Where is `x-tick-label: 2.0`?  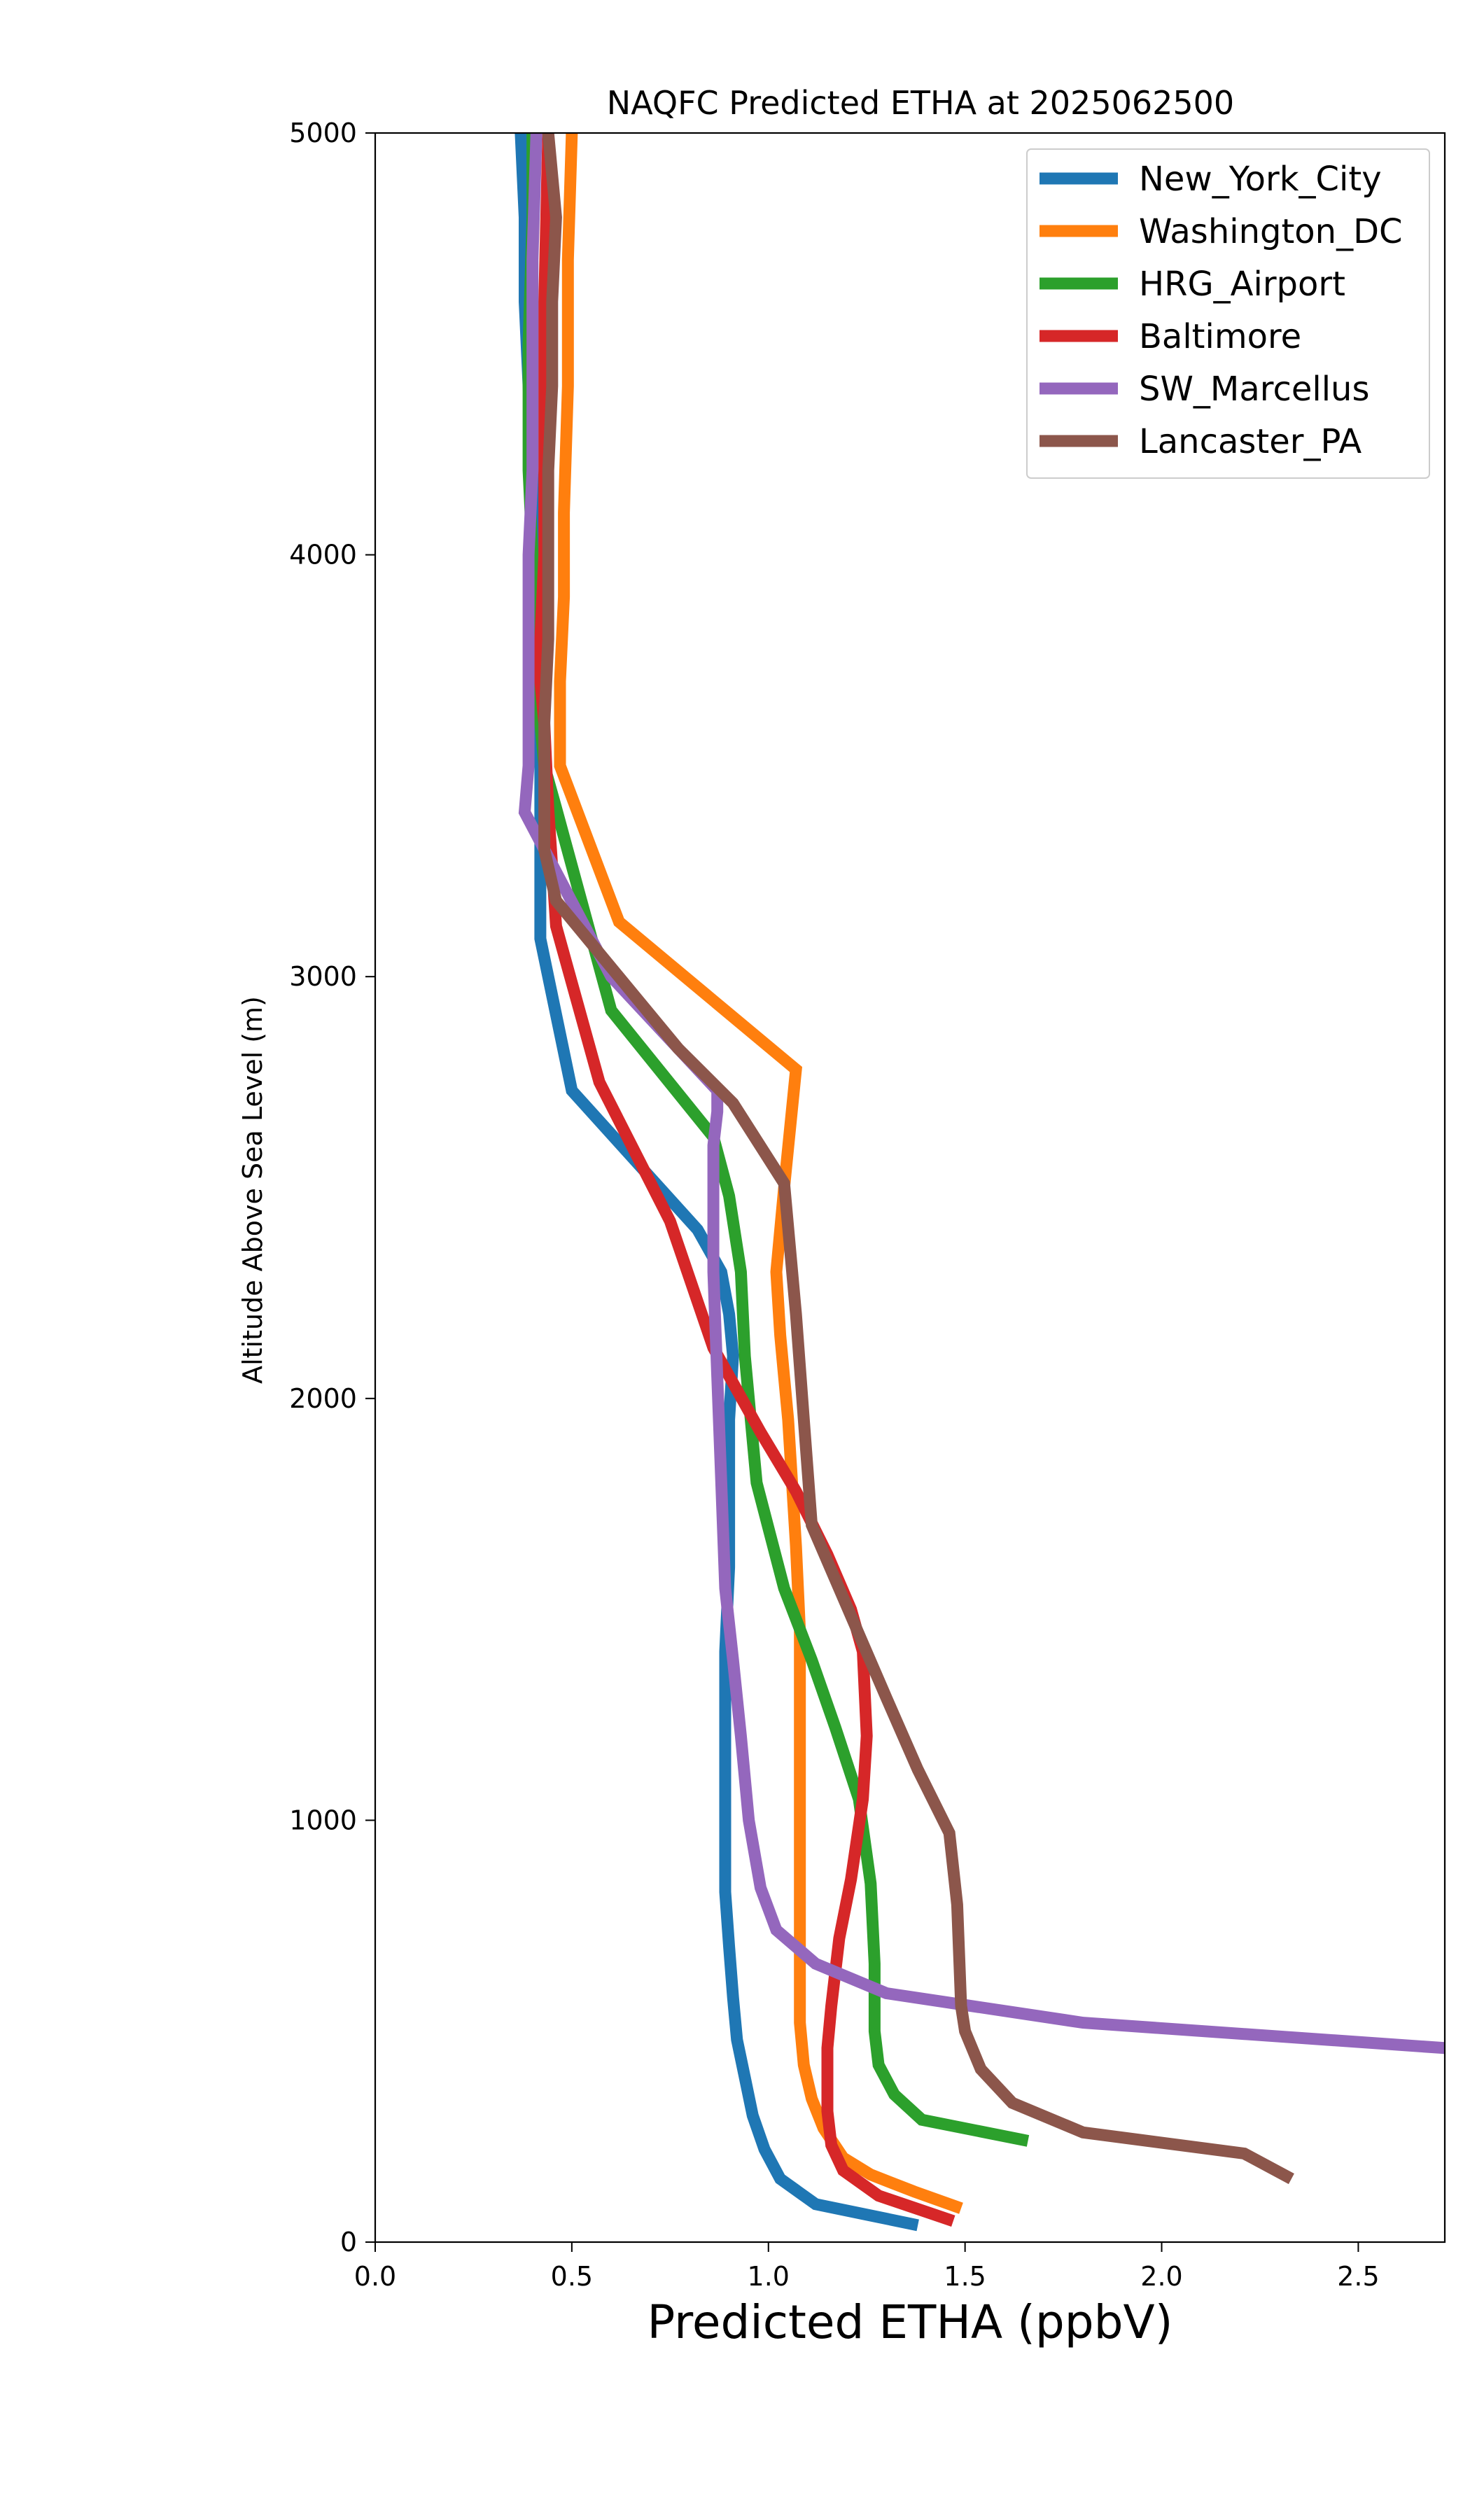 x-tick-label: 2.0 is located at coordinates (1161, 2276).